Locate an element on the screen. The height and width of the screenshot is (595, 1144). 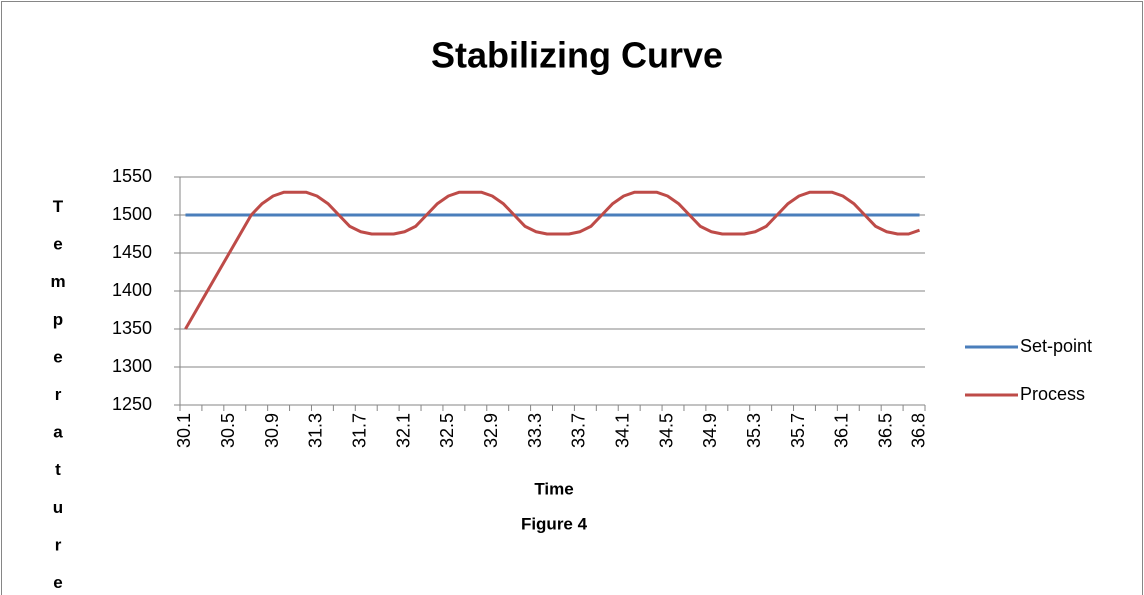
x-tick-label: 34.5 is located at coordinates (666, 430).